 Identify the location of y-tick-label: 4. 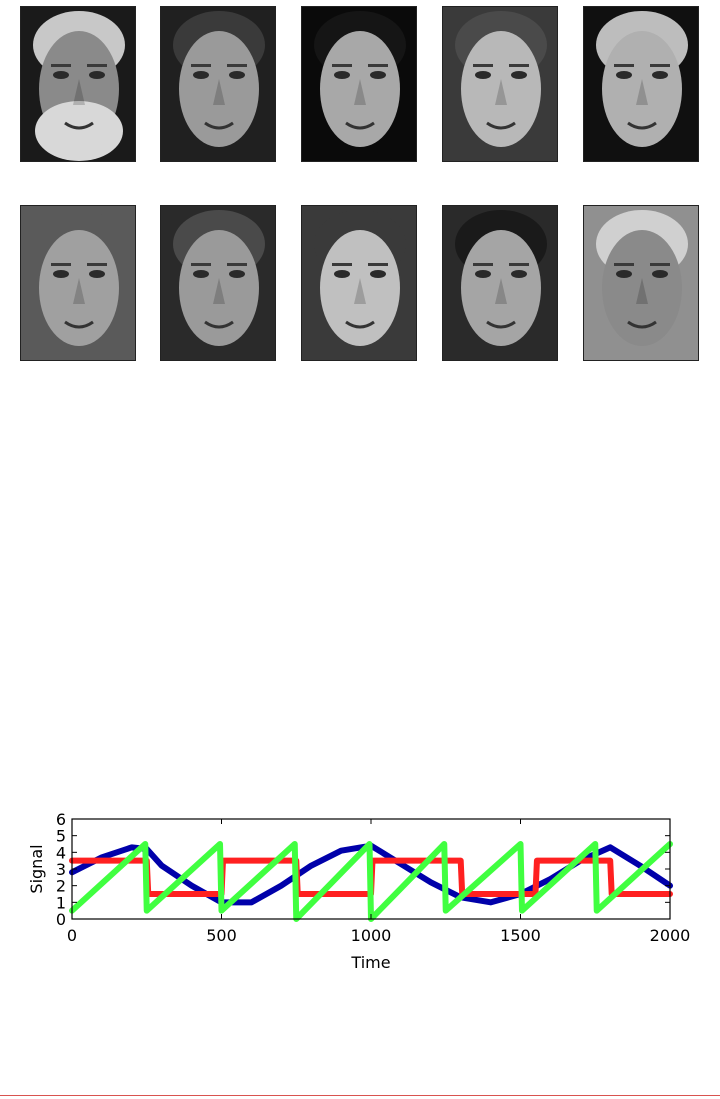
(61, 852).